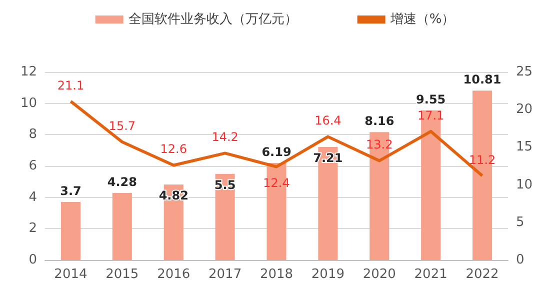 Image resolution: width=550 pixels, height=308 pixels. Describe the element at coordinates (32, 197) in the screenshot. I see `y-tick-label: 4` at that location.